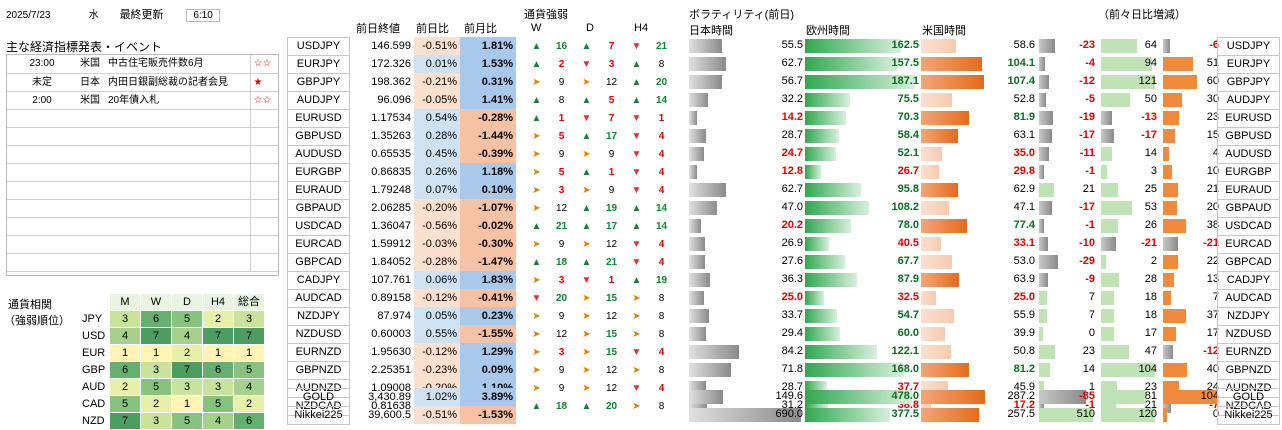 The width and height of the screenshot is (1282, 430). I want to click on value-row: 1.36047 -0.56% -0.02%, so click(434, 226).